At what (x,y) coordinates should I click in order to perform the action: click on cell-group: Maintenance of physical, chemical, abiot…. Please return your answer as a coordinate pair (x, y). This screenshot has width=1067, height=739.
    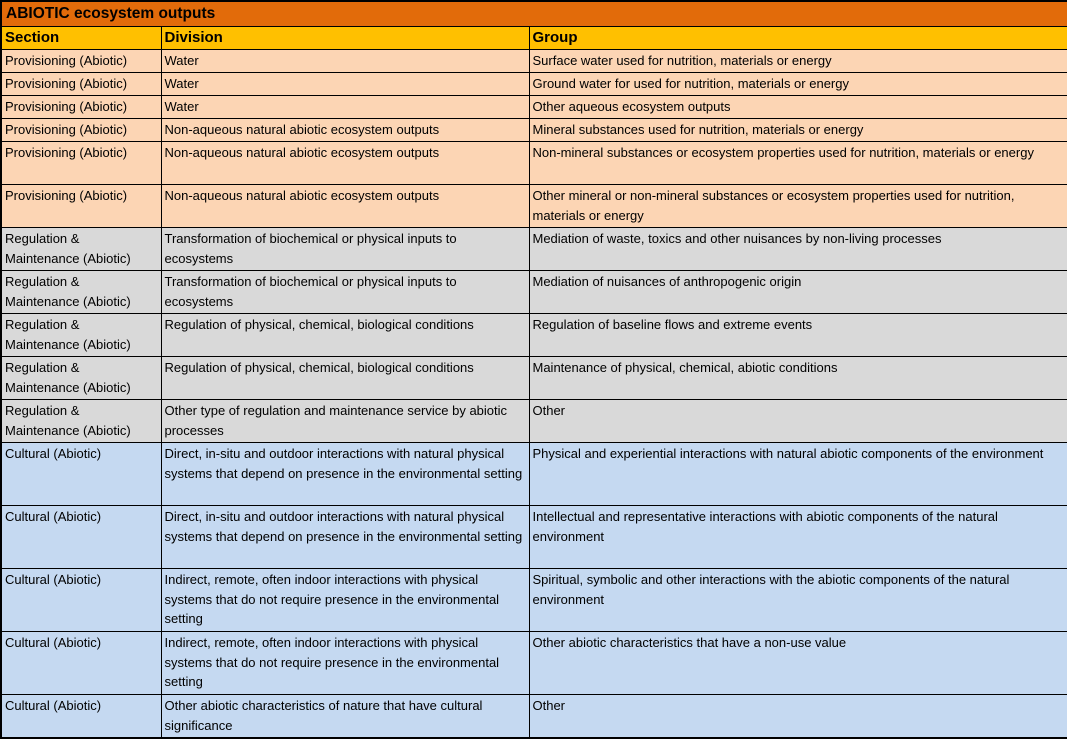
    Looking at the image, I should click on (797, 378).